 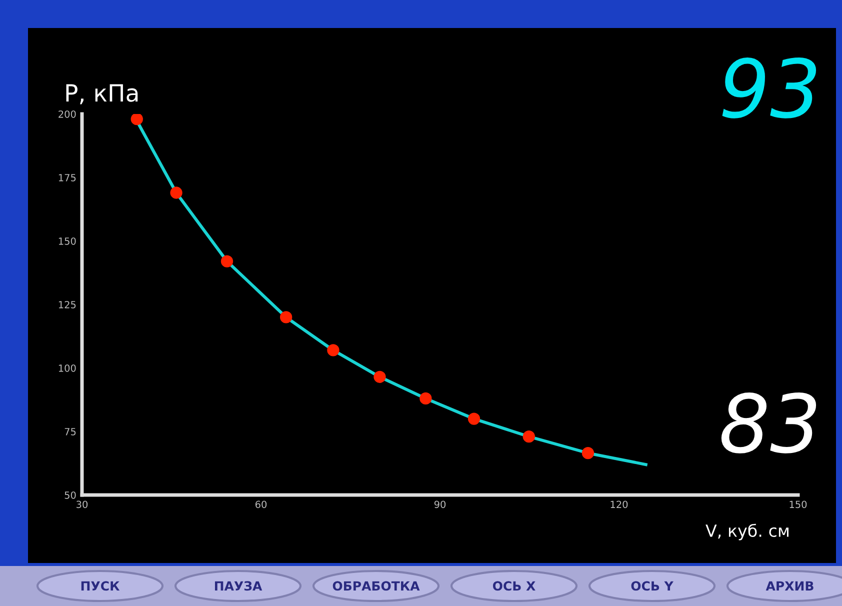 I want to click on text: ПАУЗА, so click(x=238, y=586).